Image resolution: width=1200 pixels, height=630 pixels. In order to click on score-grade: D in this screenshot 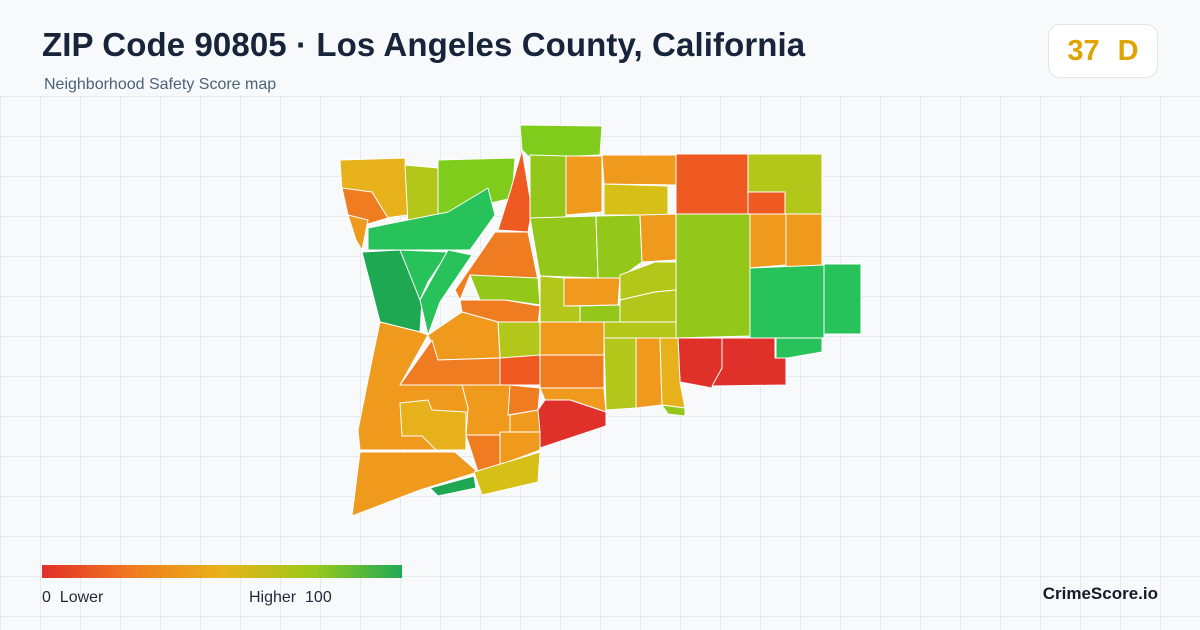, I will do `click(1128, 50)`.